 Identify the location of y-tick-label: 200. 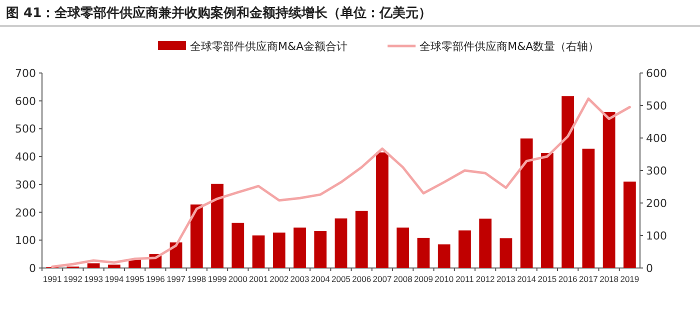
(25, 213).